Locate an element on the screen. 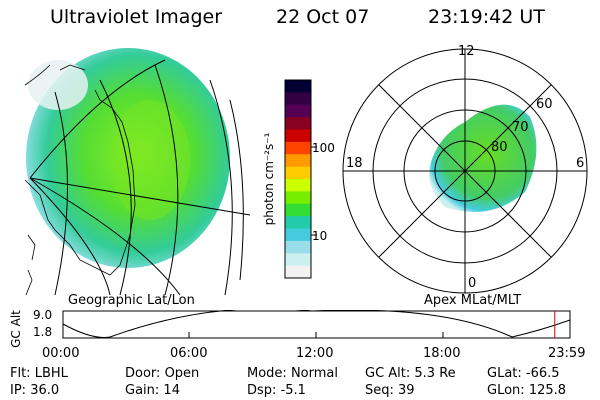 The image size is (600, 400). colorbar-tick-100: 100 is located at coordinates (323, 148).